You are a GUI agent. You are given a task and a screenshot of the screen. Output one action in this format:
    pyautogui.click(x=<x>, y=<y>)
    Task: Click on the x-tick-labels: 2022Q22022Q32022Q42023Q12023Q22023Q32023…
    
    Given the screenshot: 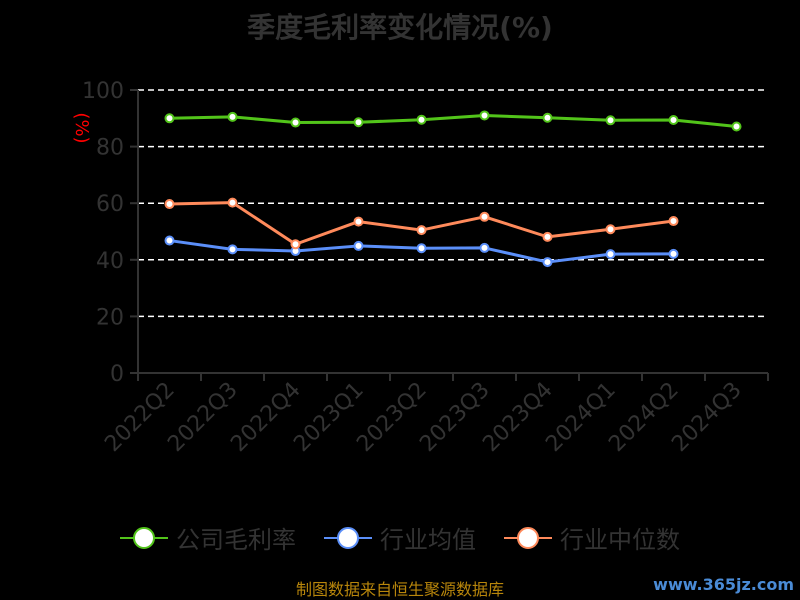 What is the action you would take?
    pyautogui.click(x=423, y=417)
    